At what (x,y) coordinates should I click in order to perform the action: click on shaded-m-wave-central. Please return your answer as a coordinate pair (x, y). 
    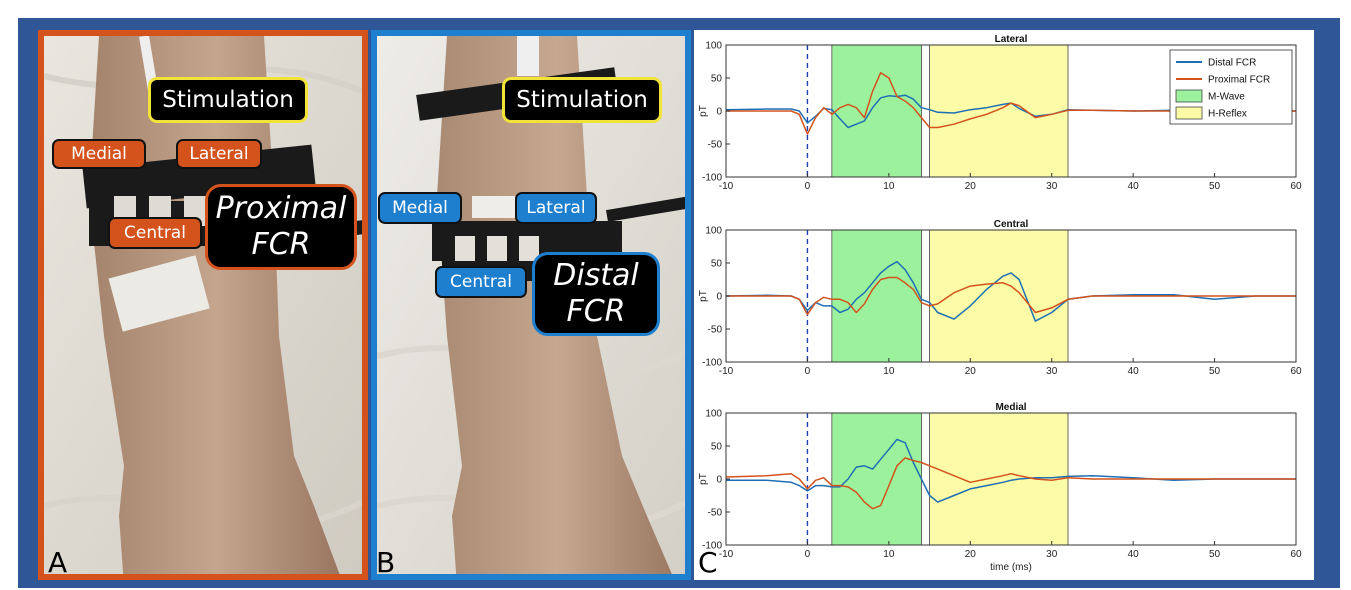
    Looking at the image, I should click on (876, 296).